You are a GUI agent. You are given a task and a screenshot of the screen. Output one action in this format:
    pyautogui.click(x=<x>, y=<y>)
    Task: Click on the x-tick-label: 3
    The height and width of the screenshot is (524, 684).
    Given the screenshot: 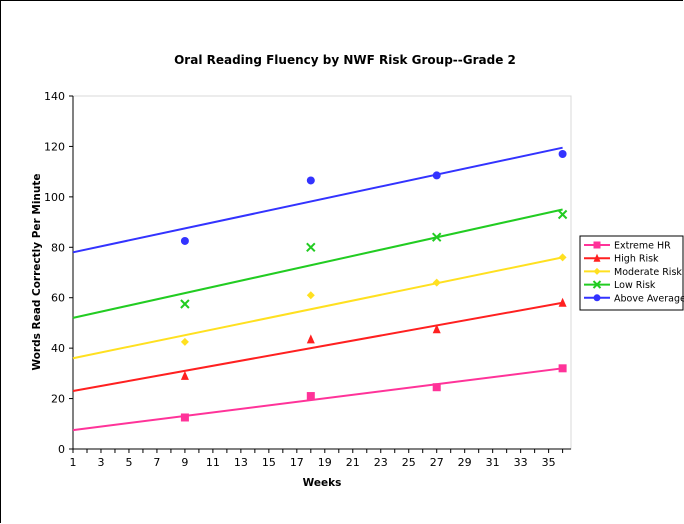 What is the action you would take?
    pyautogui.click(x=100, y=462)
    